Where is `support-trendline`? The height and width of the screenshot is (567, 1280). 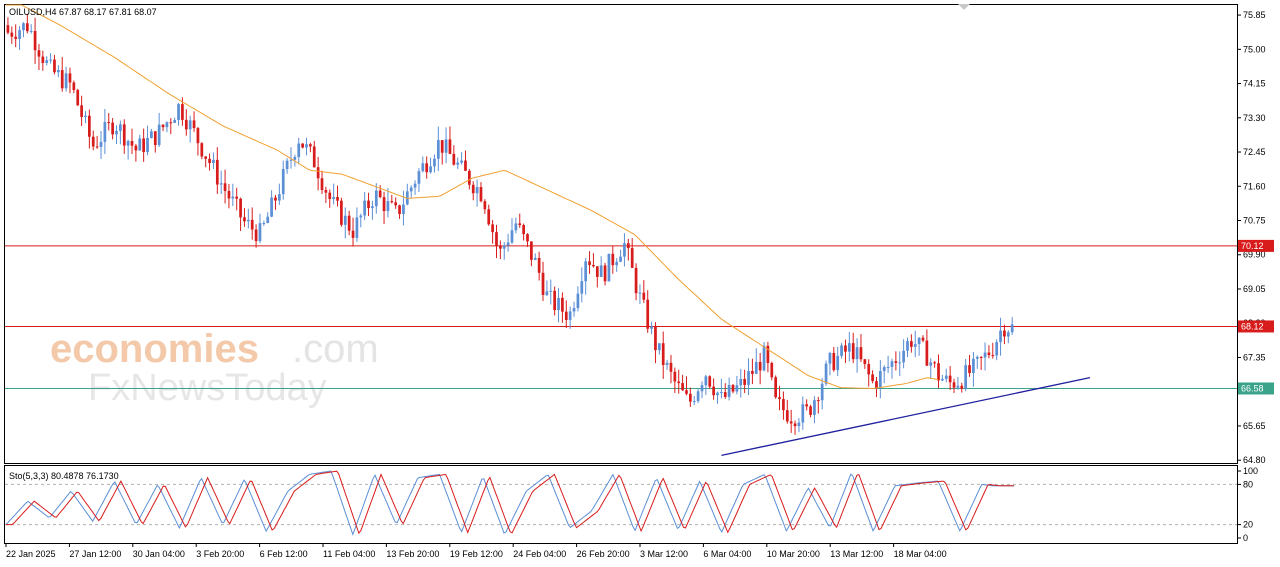 support-trendline is located at coordinates (906, 416).